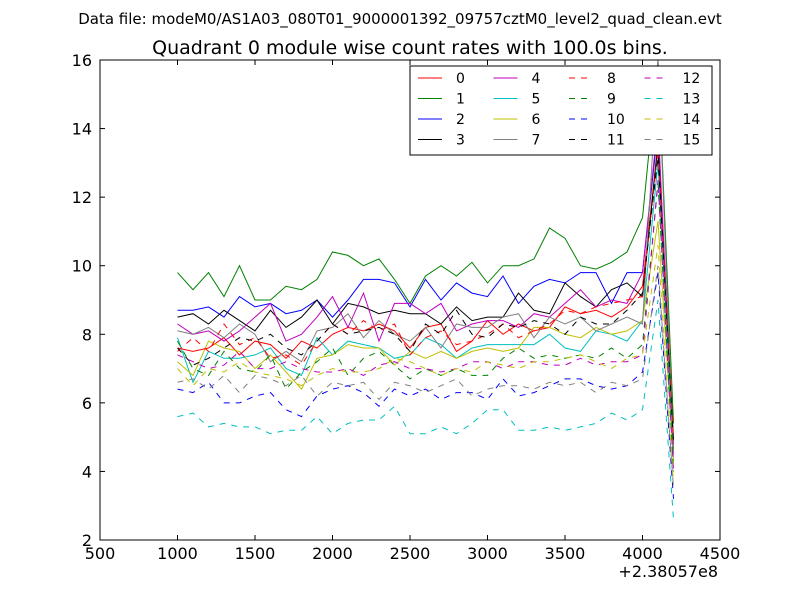 Image resolution: width=800 pixels, height=600 pixels. What do you see at coordinates (82, 60) in the screenshot?
I see `y-tick-label: 16` at bounding box center [82, 60].